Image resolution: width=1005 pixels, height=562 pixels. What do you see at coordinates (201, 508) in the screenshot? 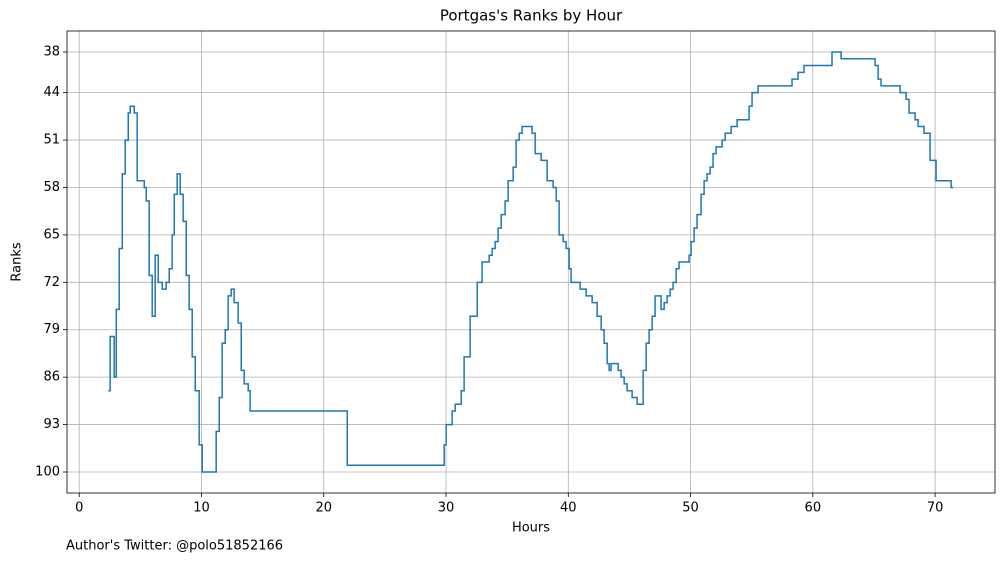
I see `x-tick-label: 10` at bounding box center [201, 508].